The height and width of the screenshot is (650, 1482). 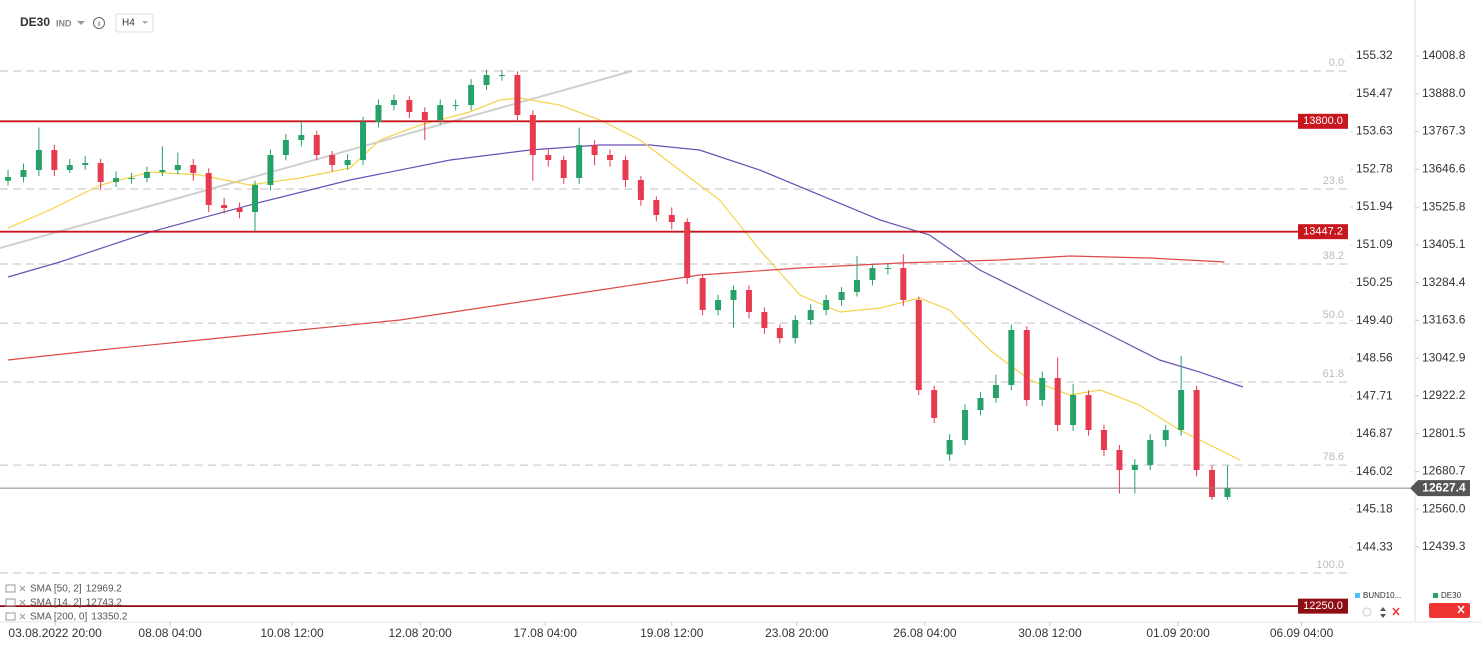 I want to click on y2-tick-label: 145.18, so click(x=1374, y=508).